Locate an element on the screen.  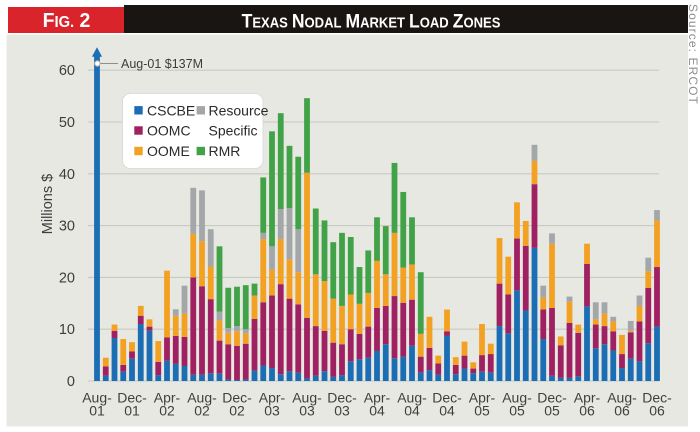
svg-text: Millions $ is located at coordinates (48, 204).